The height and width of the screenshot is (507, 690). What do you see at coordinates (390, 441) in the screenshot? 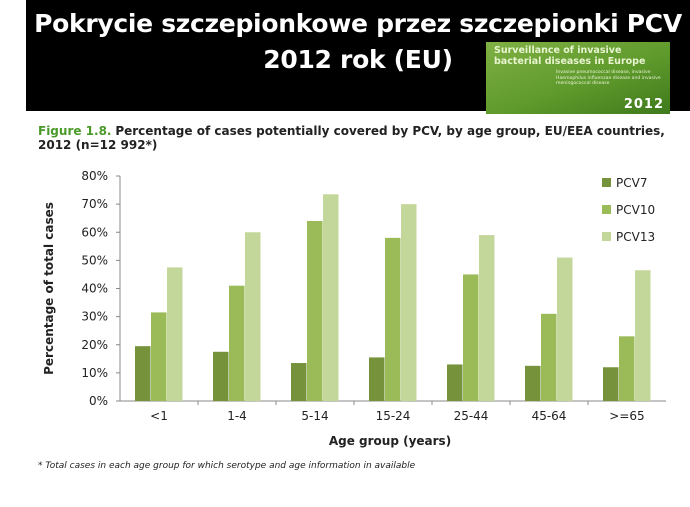
I see `x-axis-title: Age group (years)` at bounding box center [390, 441].